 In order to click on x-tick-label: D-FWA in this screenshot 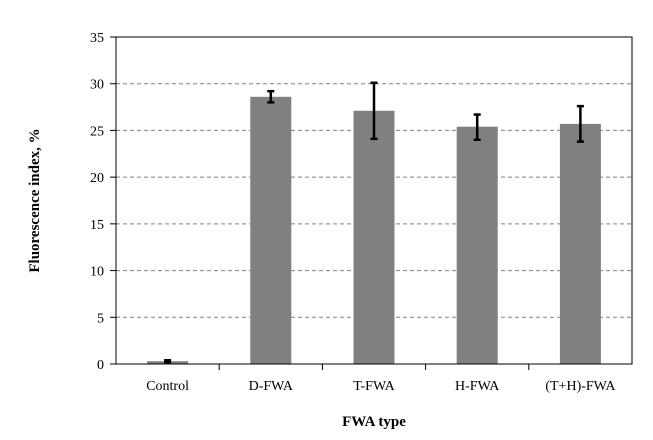, I will do `click(271, 386)`.